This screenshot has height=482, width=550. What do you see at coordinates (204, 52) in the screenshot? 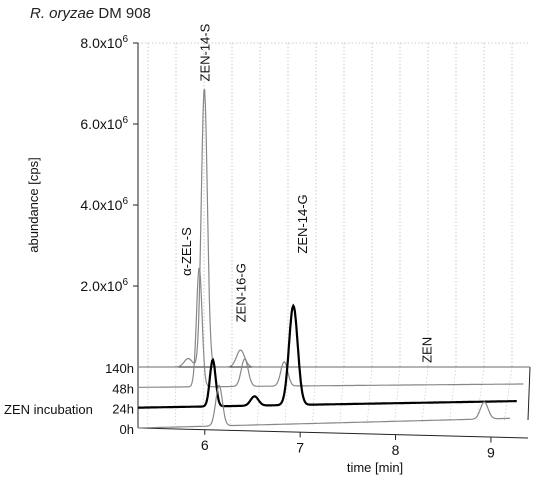
I see `peak-annotation: ZEN-14-S` at bounding box center [204, 52].